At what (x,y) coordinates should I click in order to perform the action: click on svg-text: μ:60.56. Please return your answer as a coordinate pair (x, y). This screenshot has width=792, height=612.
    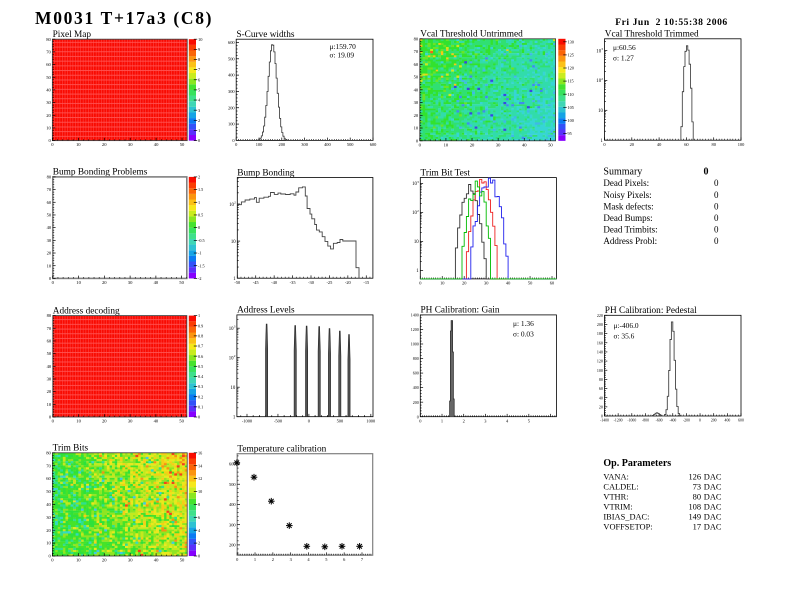
    Looking at the image, I should click on (624, 47).